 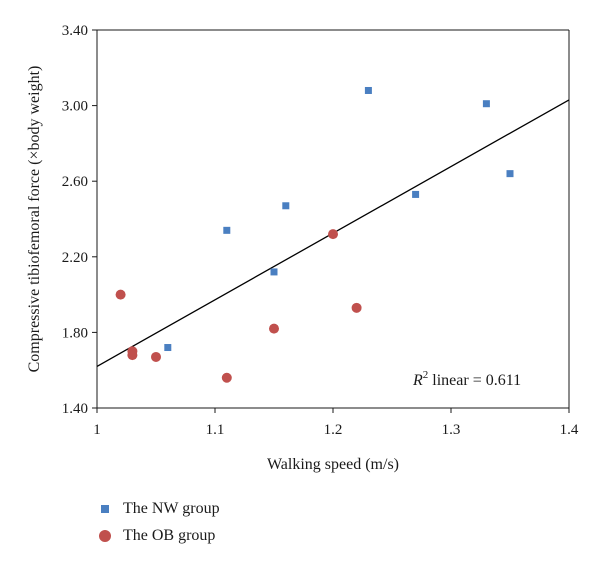 I want to click on x-tick-label: 1.3, so click(x=451, y=430).